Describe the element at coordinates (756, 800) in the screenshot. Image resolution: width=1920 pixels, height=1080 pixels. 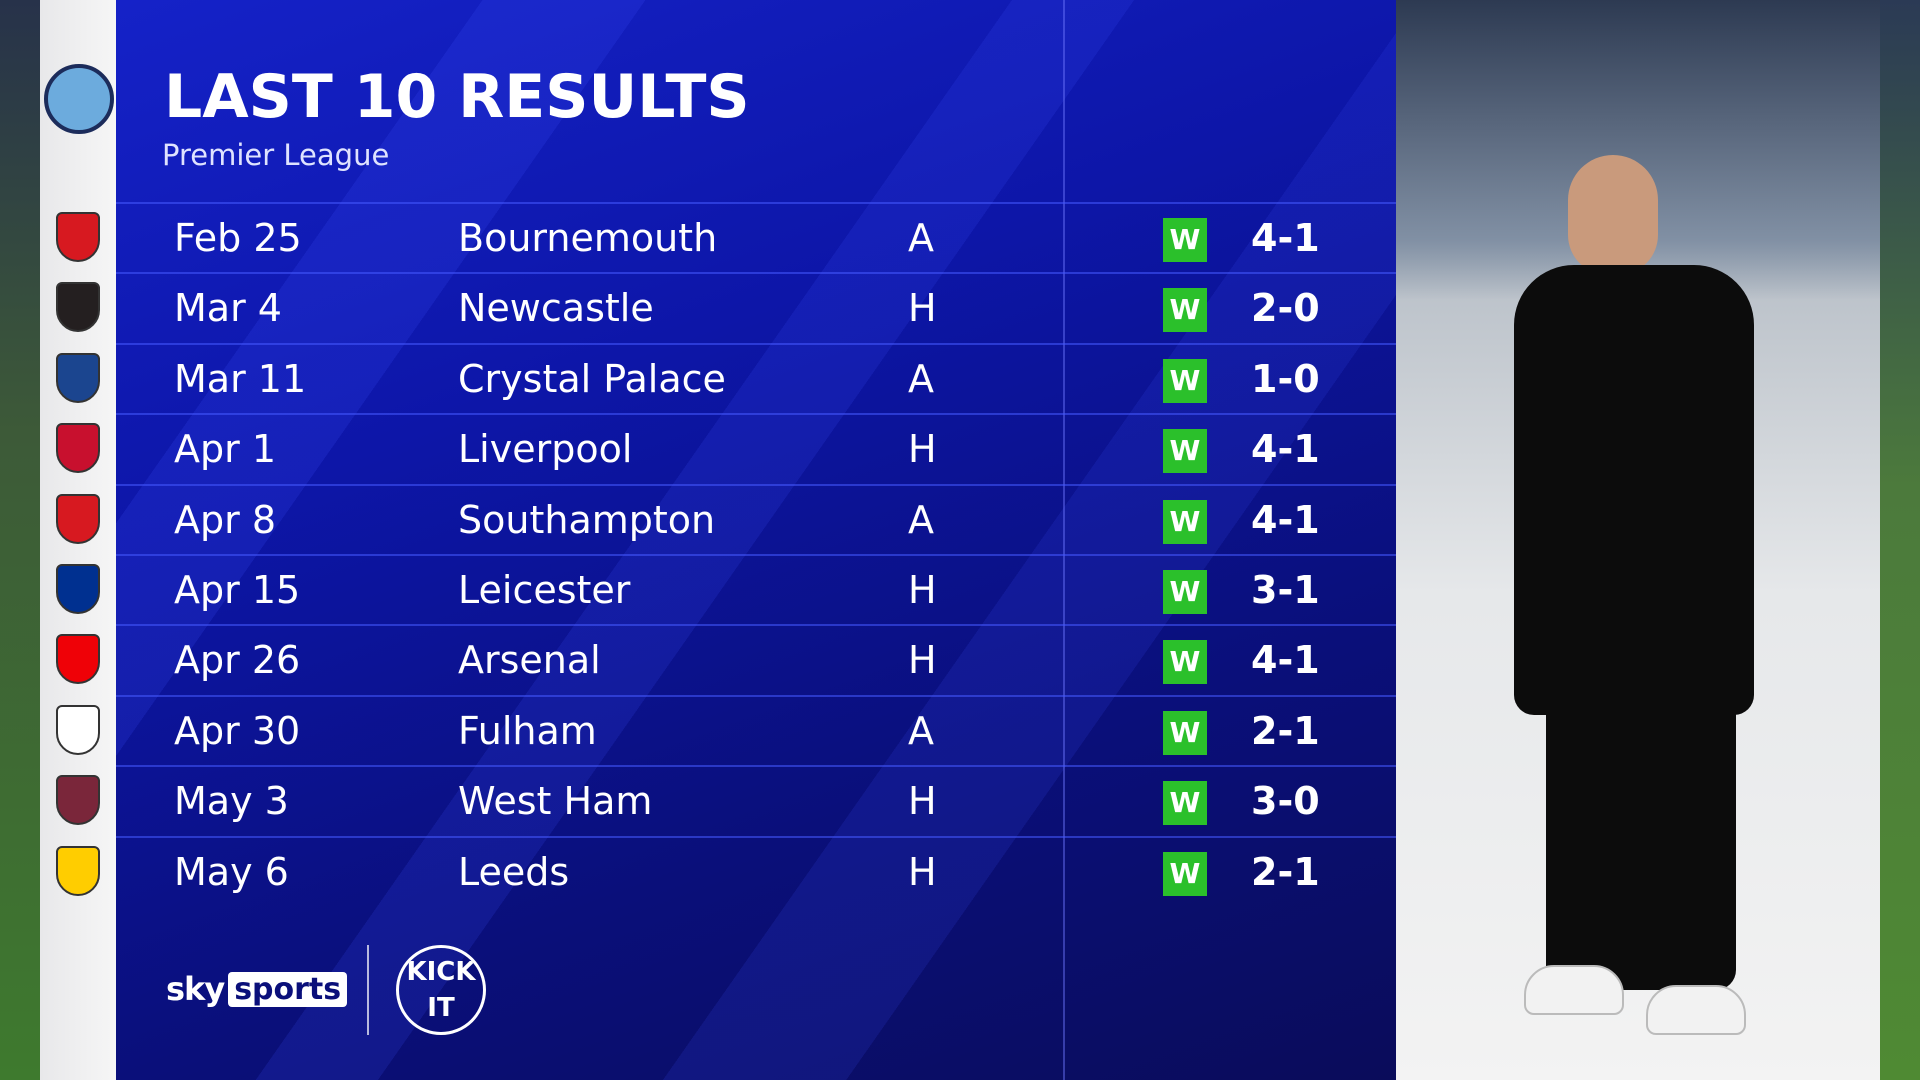
I see `result-row: May 3 West Ham H W 3-0` at that location.